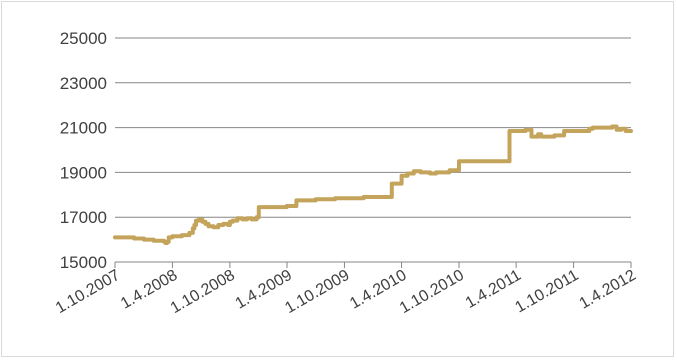 The height and width of the screenshot is (363, 677). I want to click on y-axis-tick-label: 15000, so click(83, 262).